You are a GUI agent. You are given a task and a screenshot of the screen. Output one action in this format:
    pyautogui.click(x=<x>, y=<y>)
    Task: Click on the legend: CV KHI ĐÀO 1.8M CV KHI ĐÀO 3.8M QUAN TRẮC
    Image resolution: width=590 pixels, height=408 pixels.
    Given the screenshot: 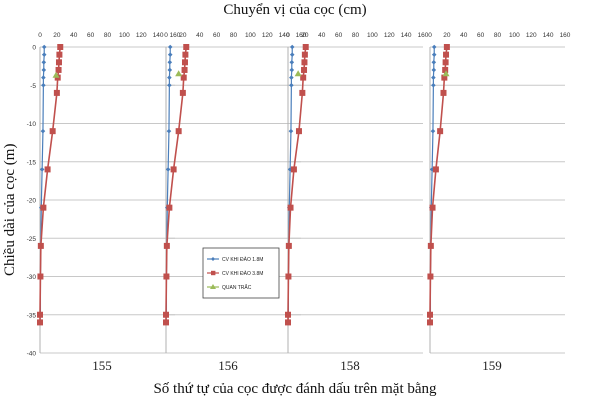 What is the action you would take?
    pyautogui.click(x=241, y=273)
    